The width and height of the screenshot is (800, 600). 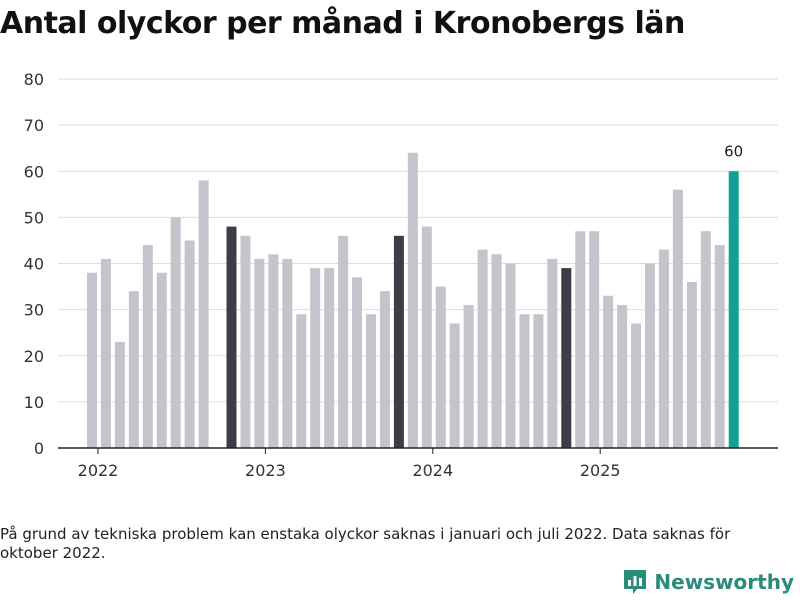 What do you see at coordinates (34, 125) in the screenshot?
I see `y-tick-label: 70` at bounding box center [34, 125].